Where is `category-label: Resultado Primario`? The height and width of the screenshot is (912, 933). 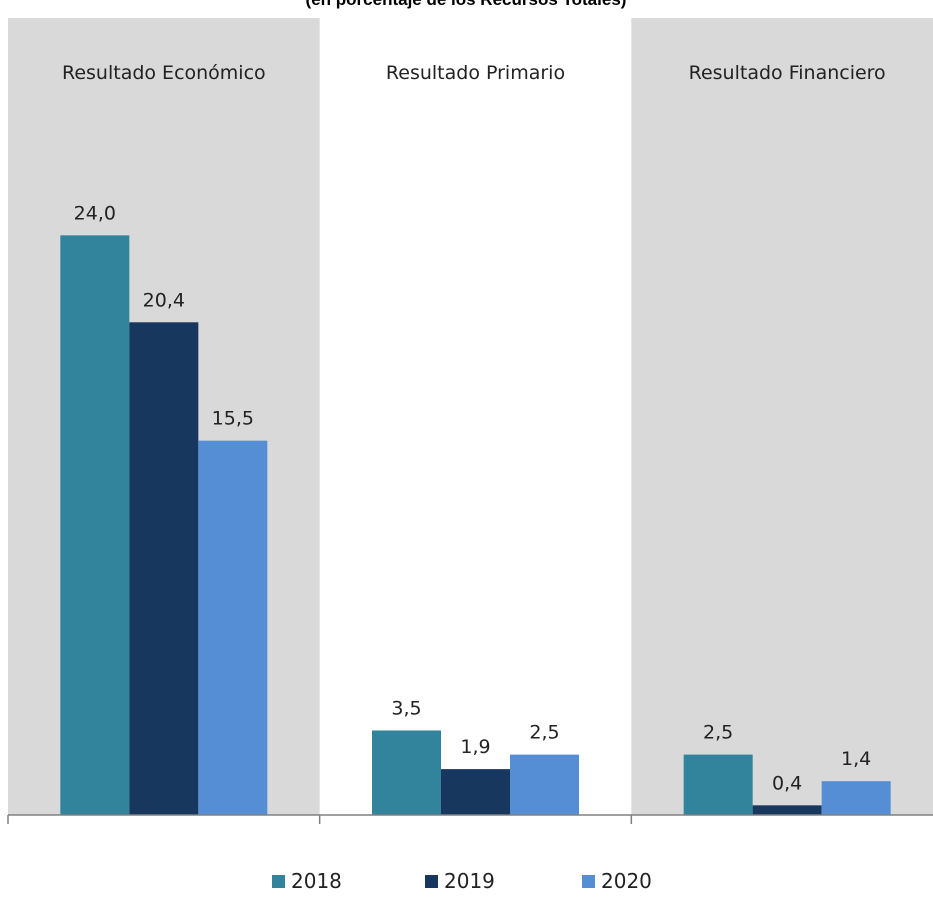
category-label: Resultado Primario is located at coordinates (475, 73).